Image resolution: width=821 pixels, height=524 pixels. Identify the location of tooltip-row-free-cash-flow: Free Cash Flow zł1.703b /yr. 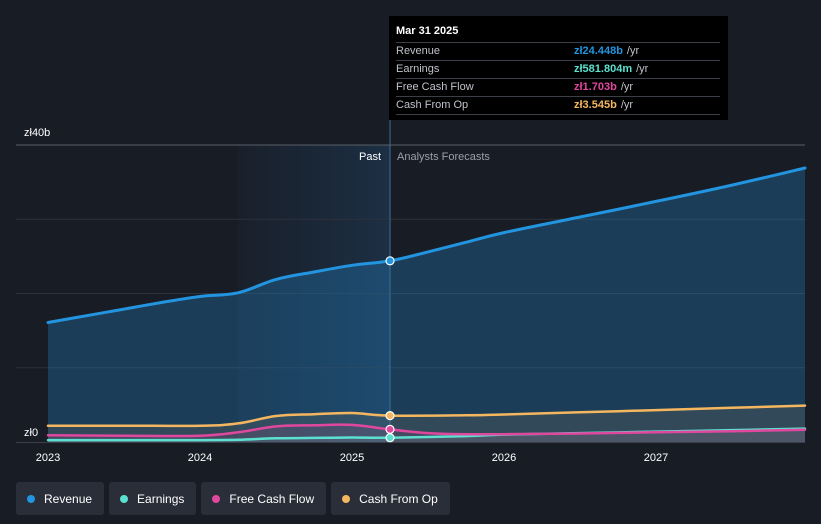
(558, 87).